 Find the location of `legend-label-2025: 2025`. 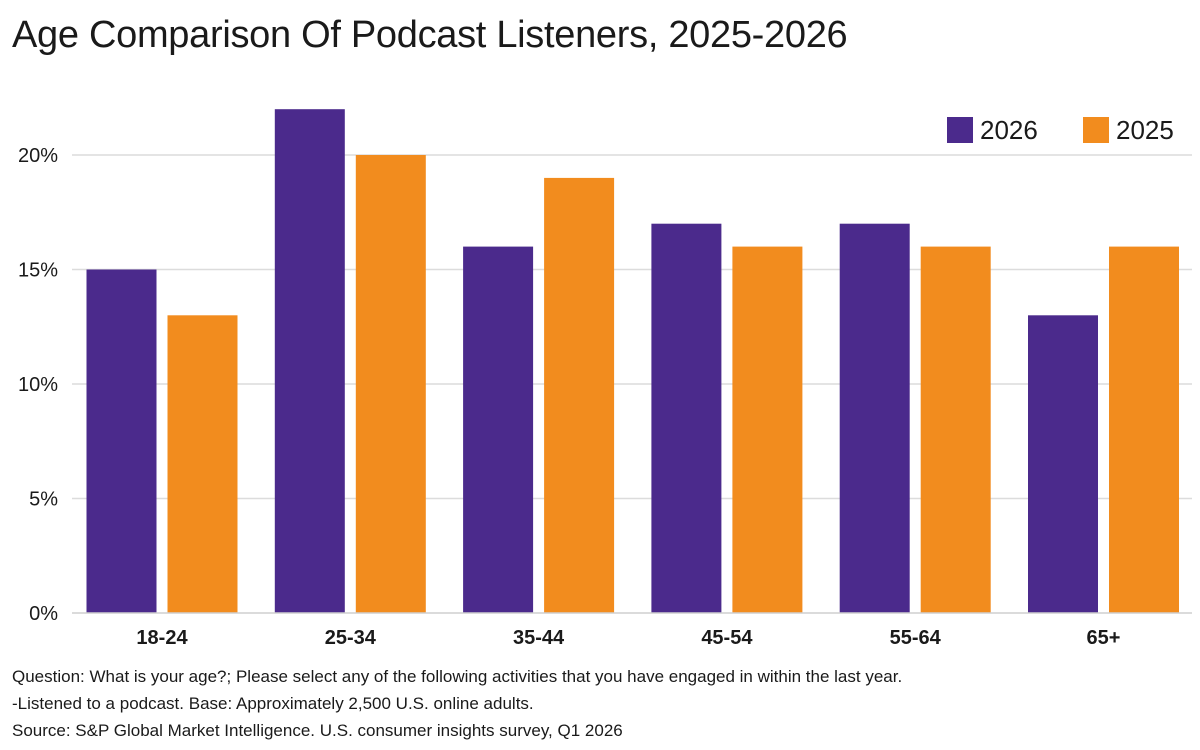

legend-label-2025: 2025 is located at coordinates (1145, 130).